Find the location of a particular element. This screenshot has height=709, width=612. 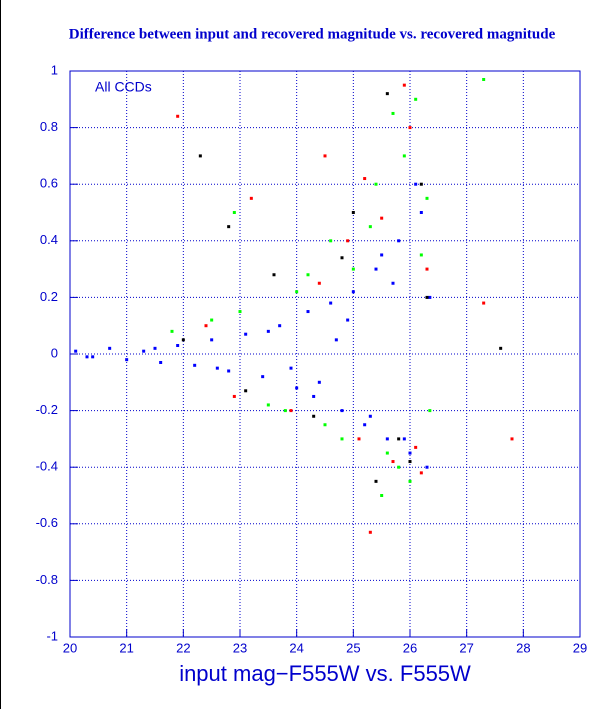

x-tick-label: 28 is located at coordinates (523, 647).